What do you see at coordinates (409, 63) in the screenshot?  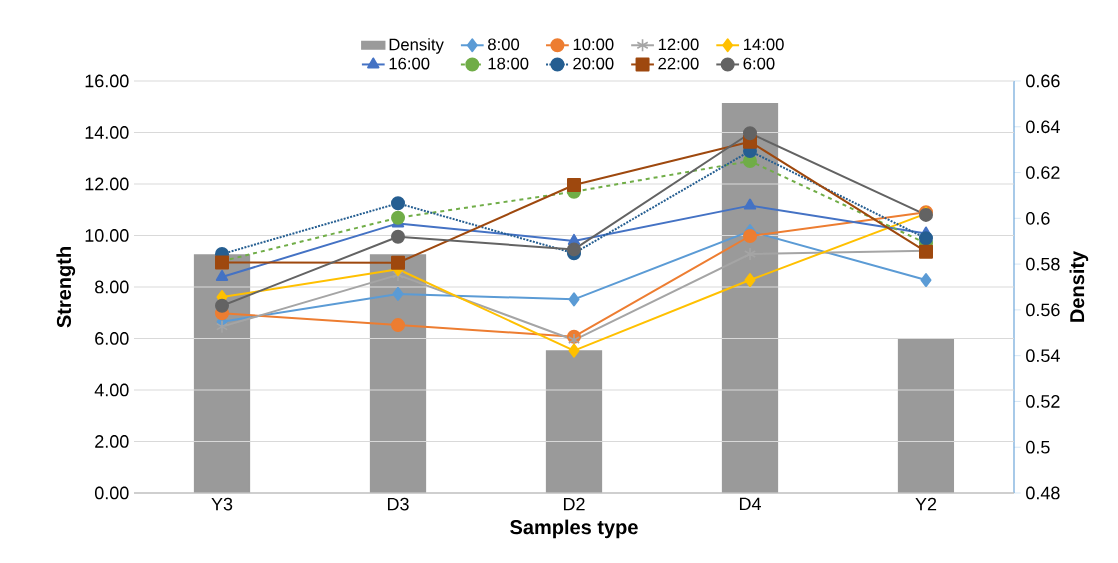 I see `legend-label: 16:00` at bounding box center [409, 63].